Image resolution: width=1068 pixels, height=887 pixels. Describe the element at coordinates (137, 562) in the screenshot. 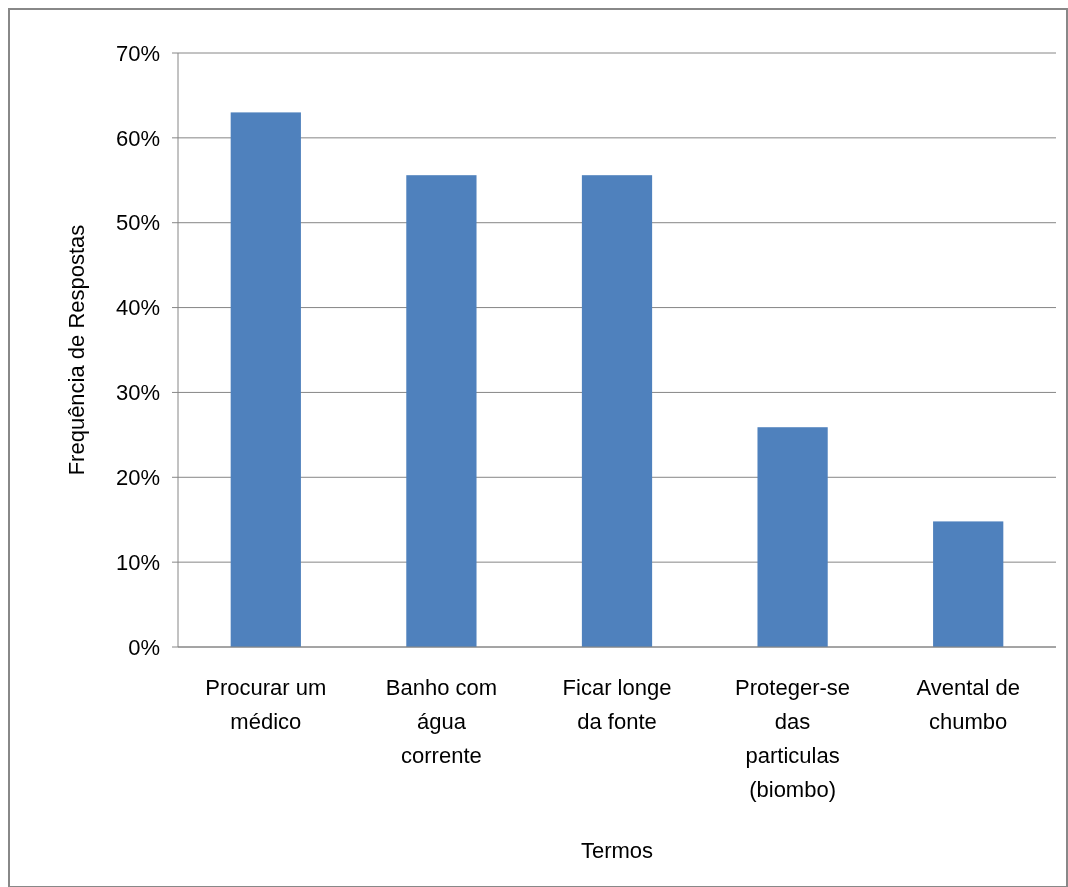

I see `y-tick-label: 10%` at that location.